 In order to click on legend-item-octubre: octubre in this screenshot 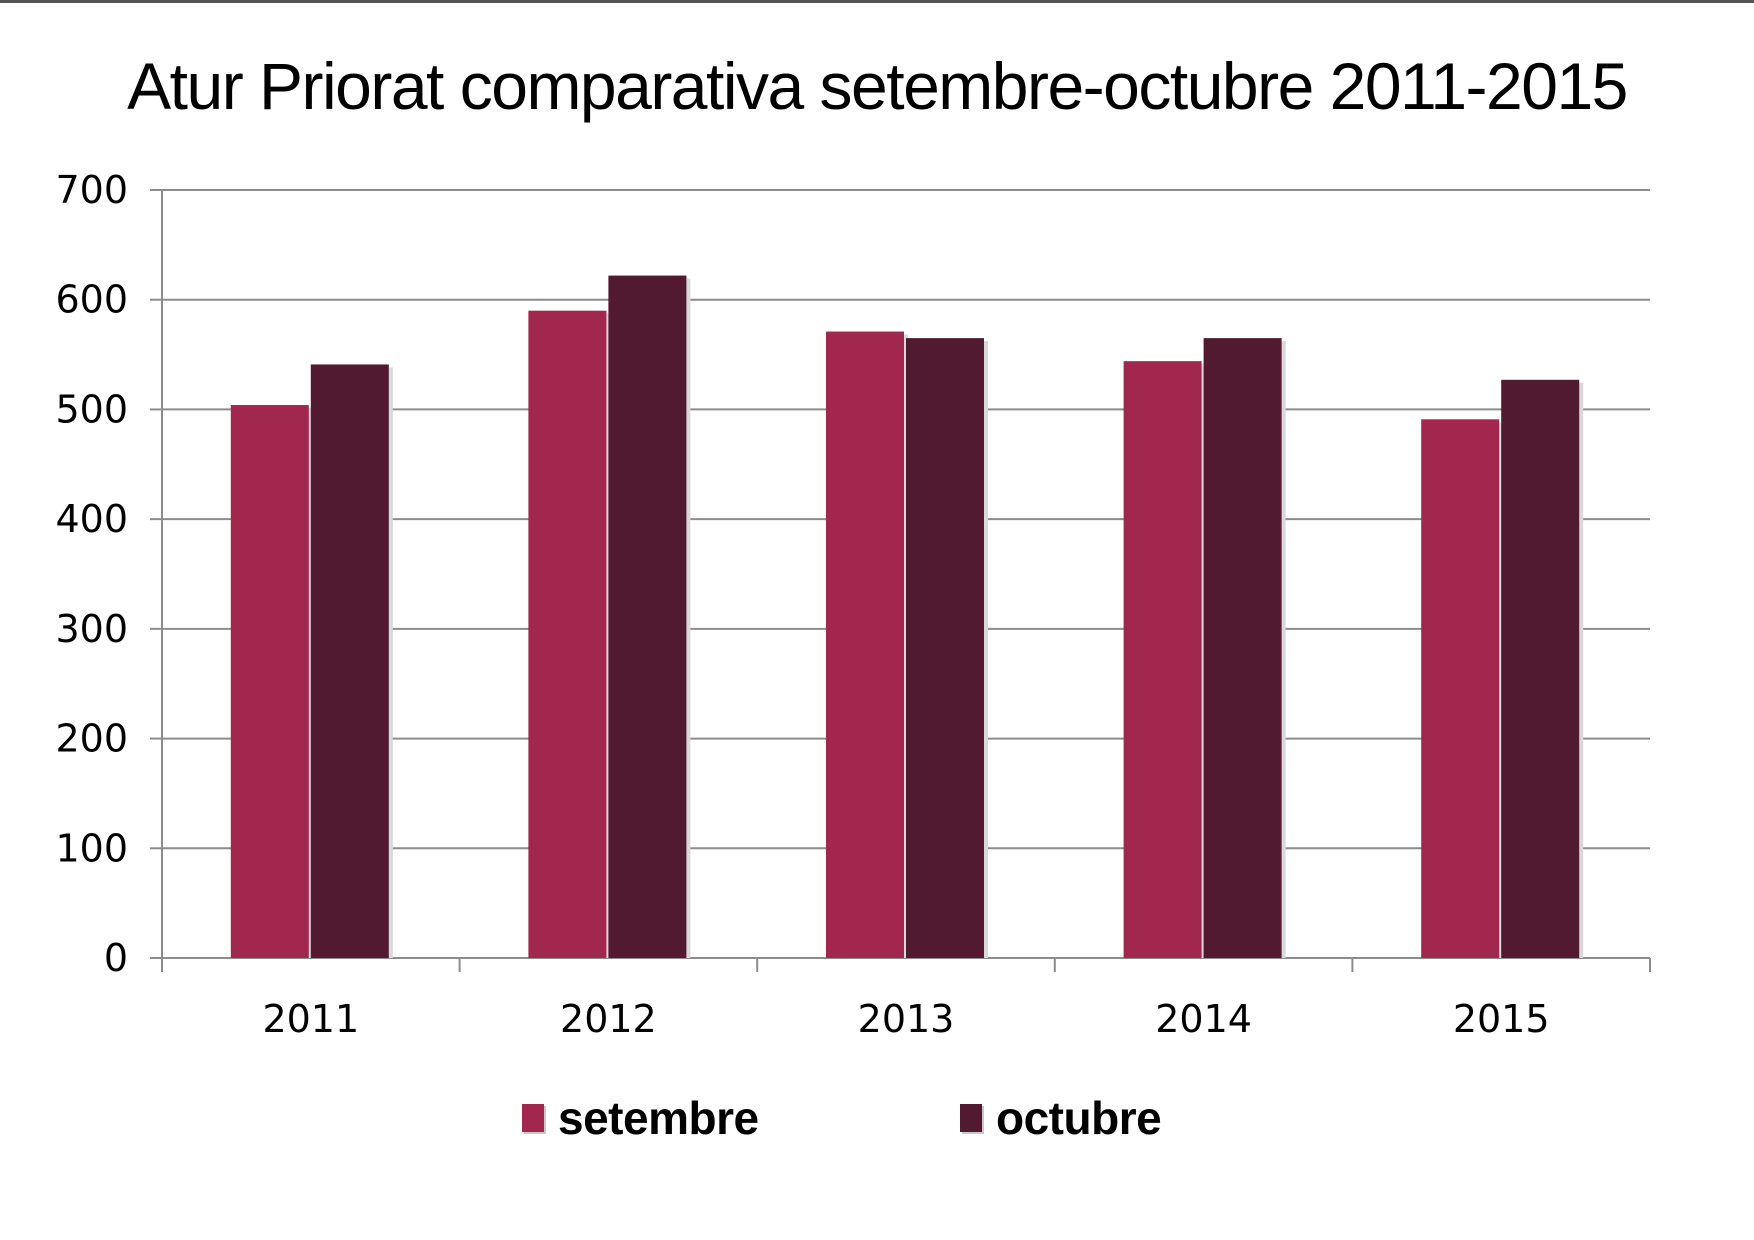, I will do `click(1061, 1118)`.